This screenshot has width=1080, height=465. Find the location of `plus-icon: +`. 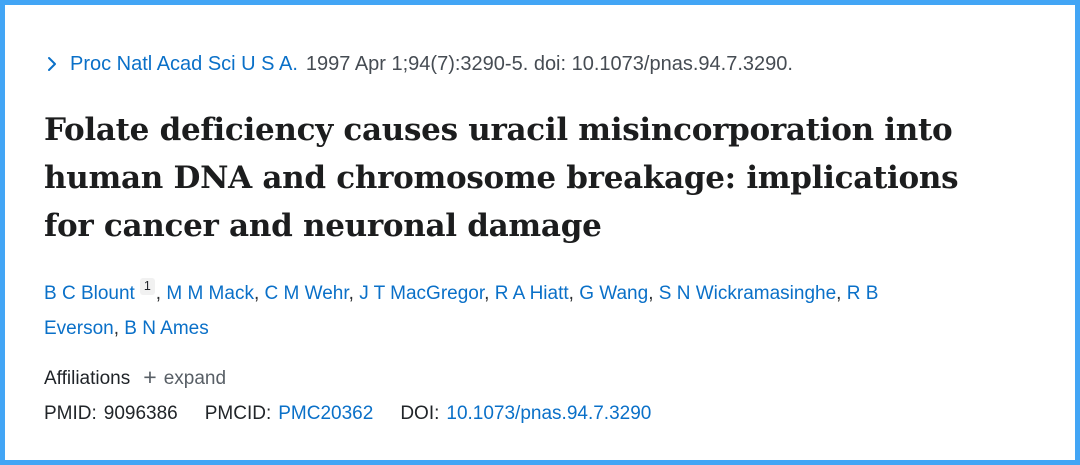

plus-icon: + is located at coordinates (150, 377).